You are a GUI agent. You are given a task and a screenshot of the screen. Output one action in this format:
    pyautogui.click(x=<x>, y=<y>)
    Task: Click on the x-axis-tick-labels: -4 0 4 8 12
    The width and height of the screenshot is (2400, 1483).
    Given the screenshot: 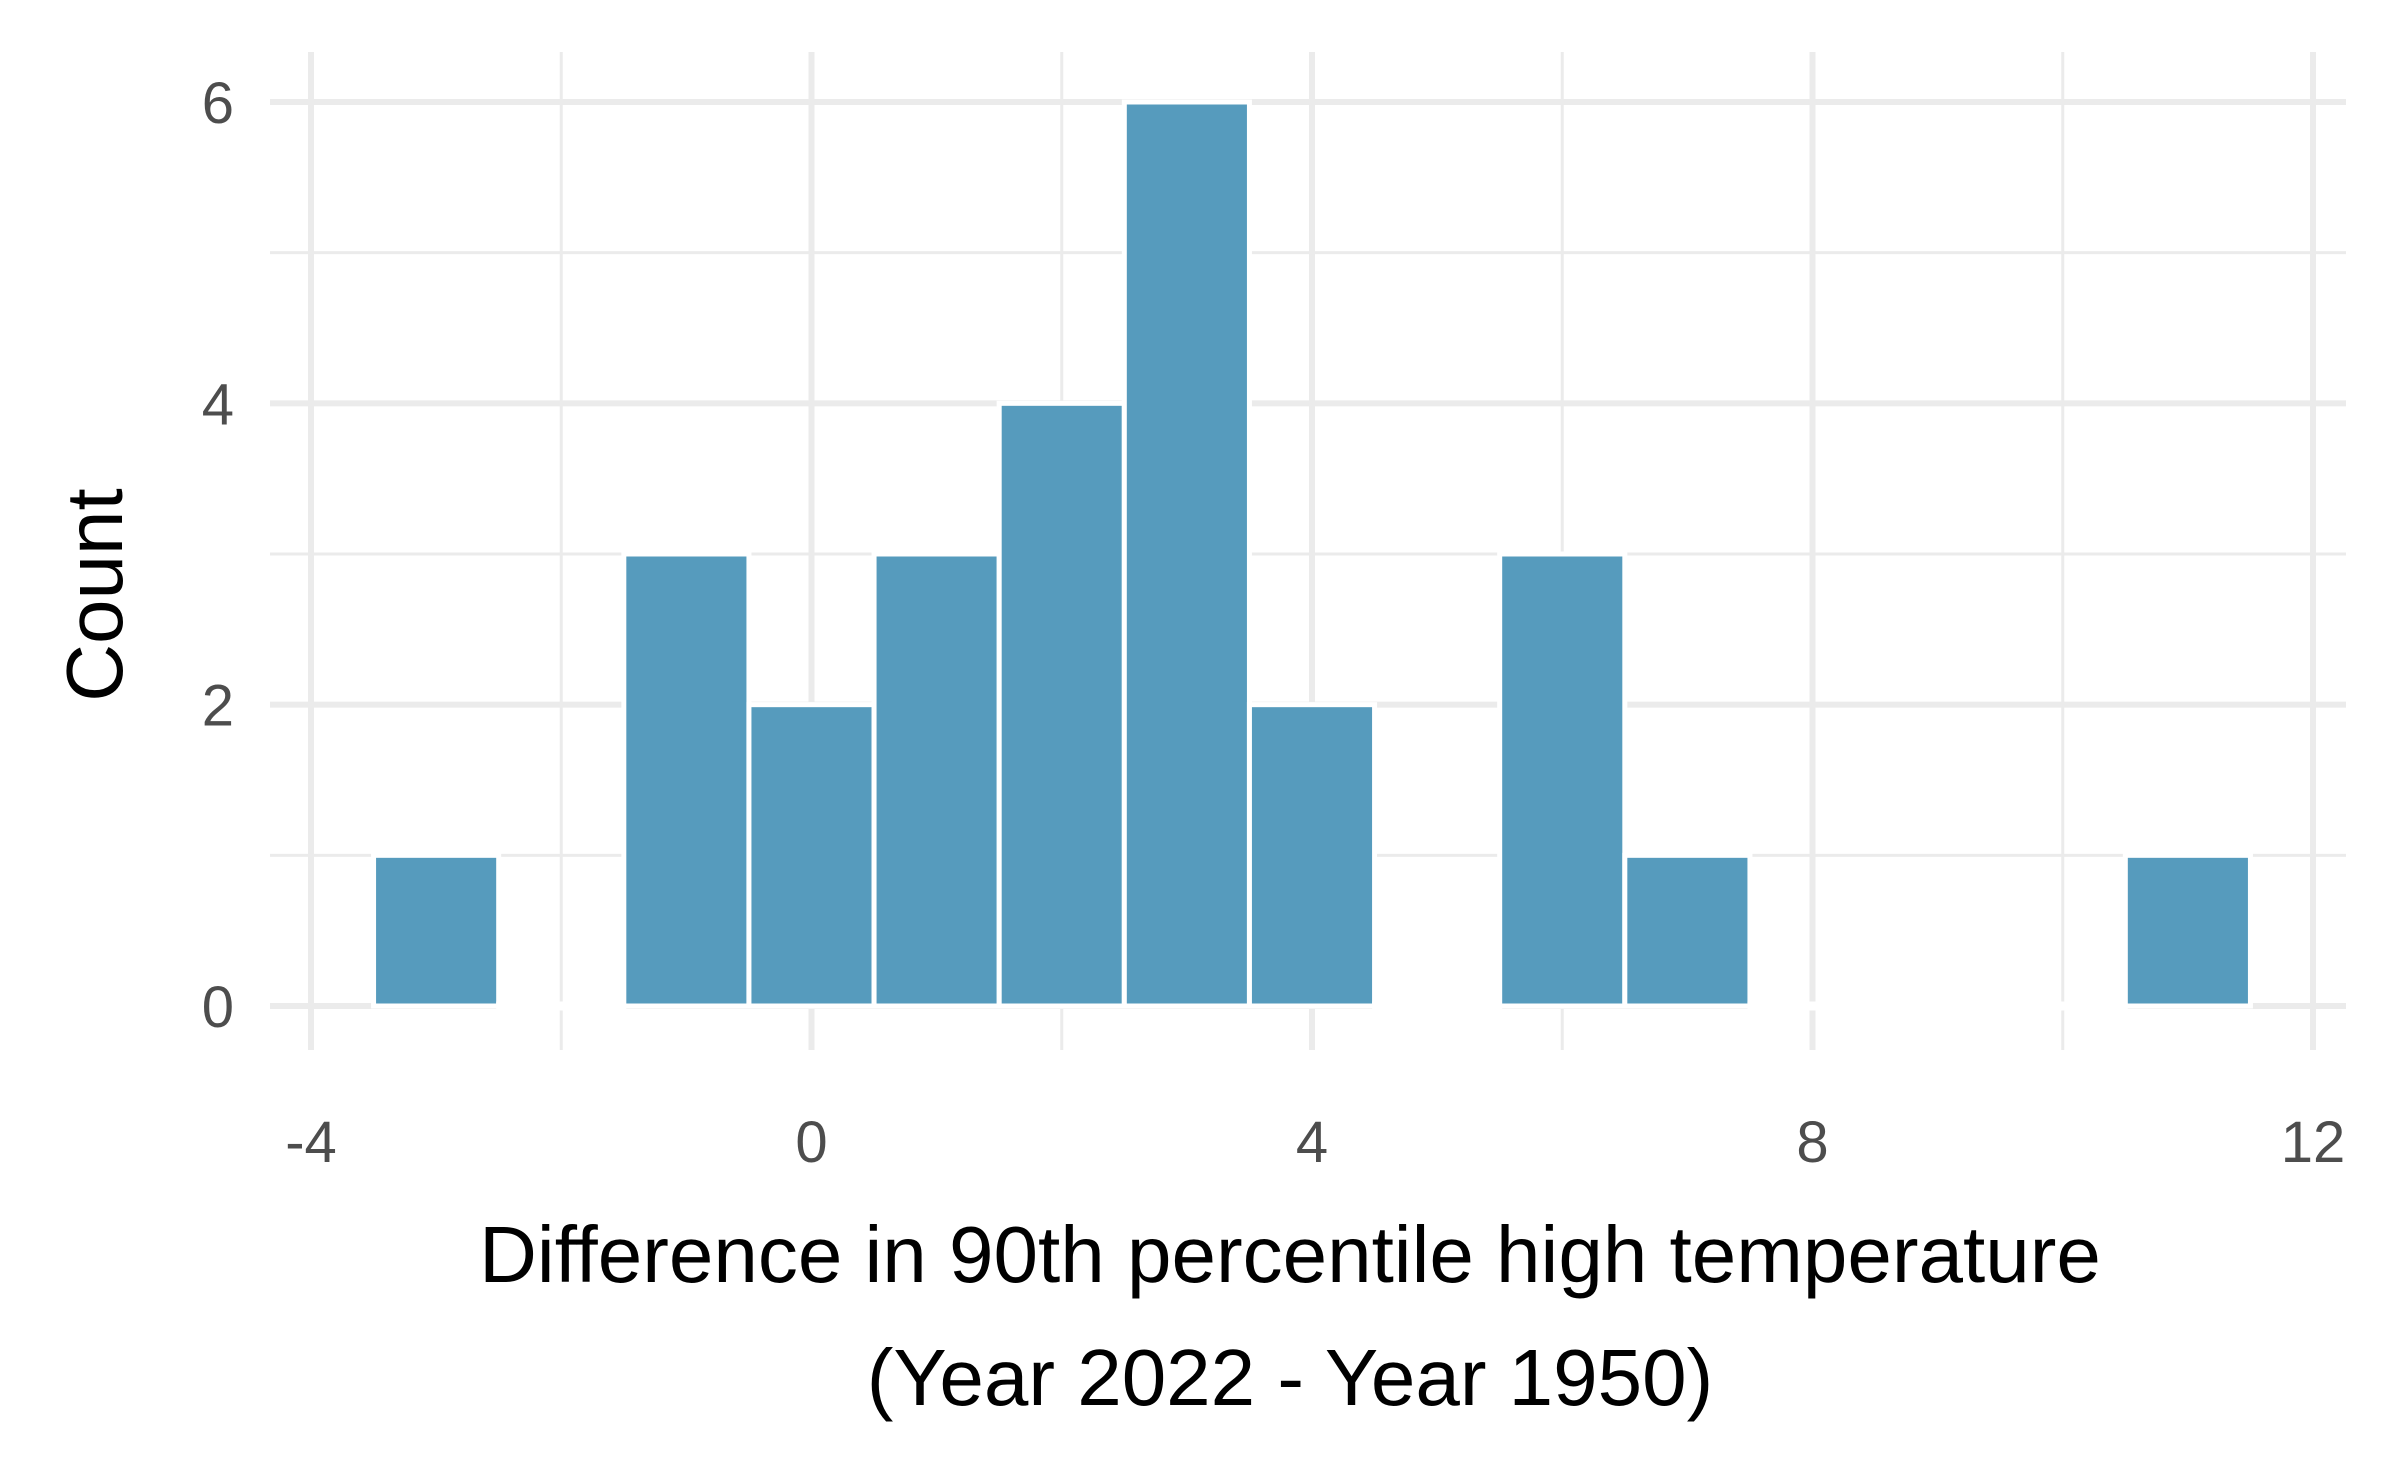 What is the action you would take?
    pyautogui.click(x=1315, y=1142)
    